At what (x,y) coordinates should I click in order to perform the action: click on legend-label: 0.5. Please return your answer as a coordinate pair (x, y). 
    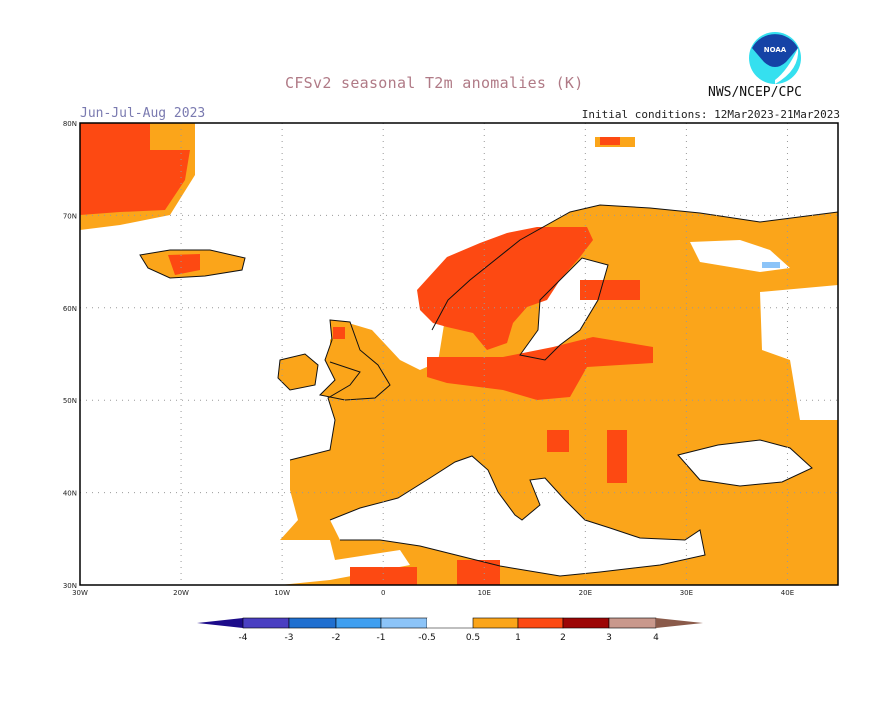
    Looking at the image, I should click on (473, 638).